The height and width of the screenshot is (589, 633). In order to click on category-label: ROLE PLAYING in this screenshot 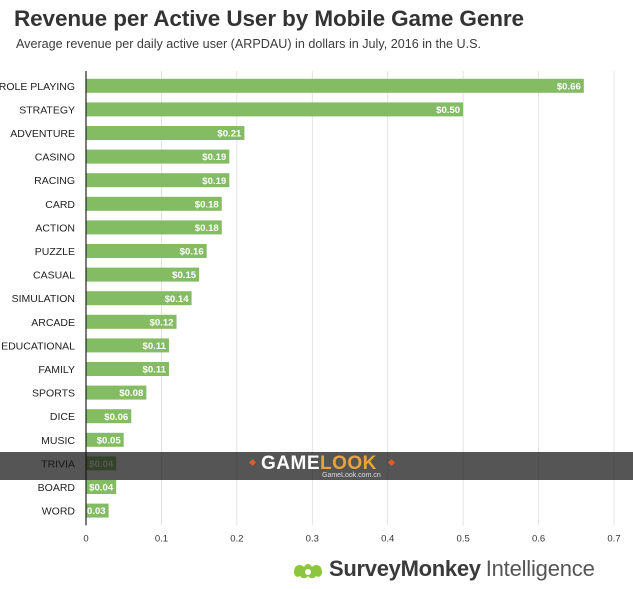, I will do `click(37, 87)`.